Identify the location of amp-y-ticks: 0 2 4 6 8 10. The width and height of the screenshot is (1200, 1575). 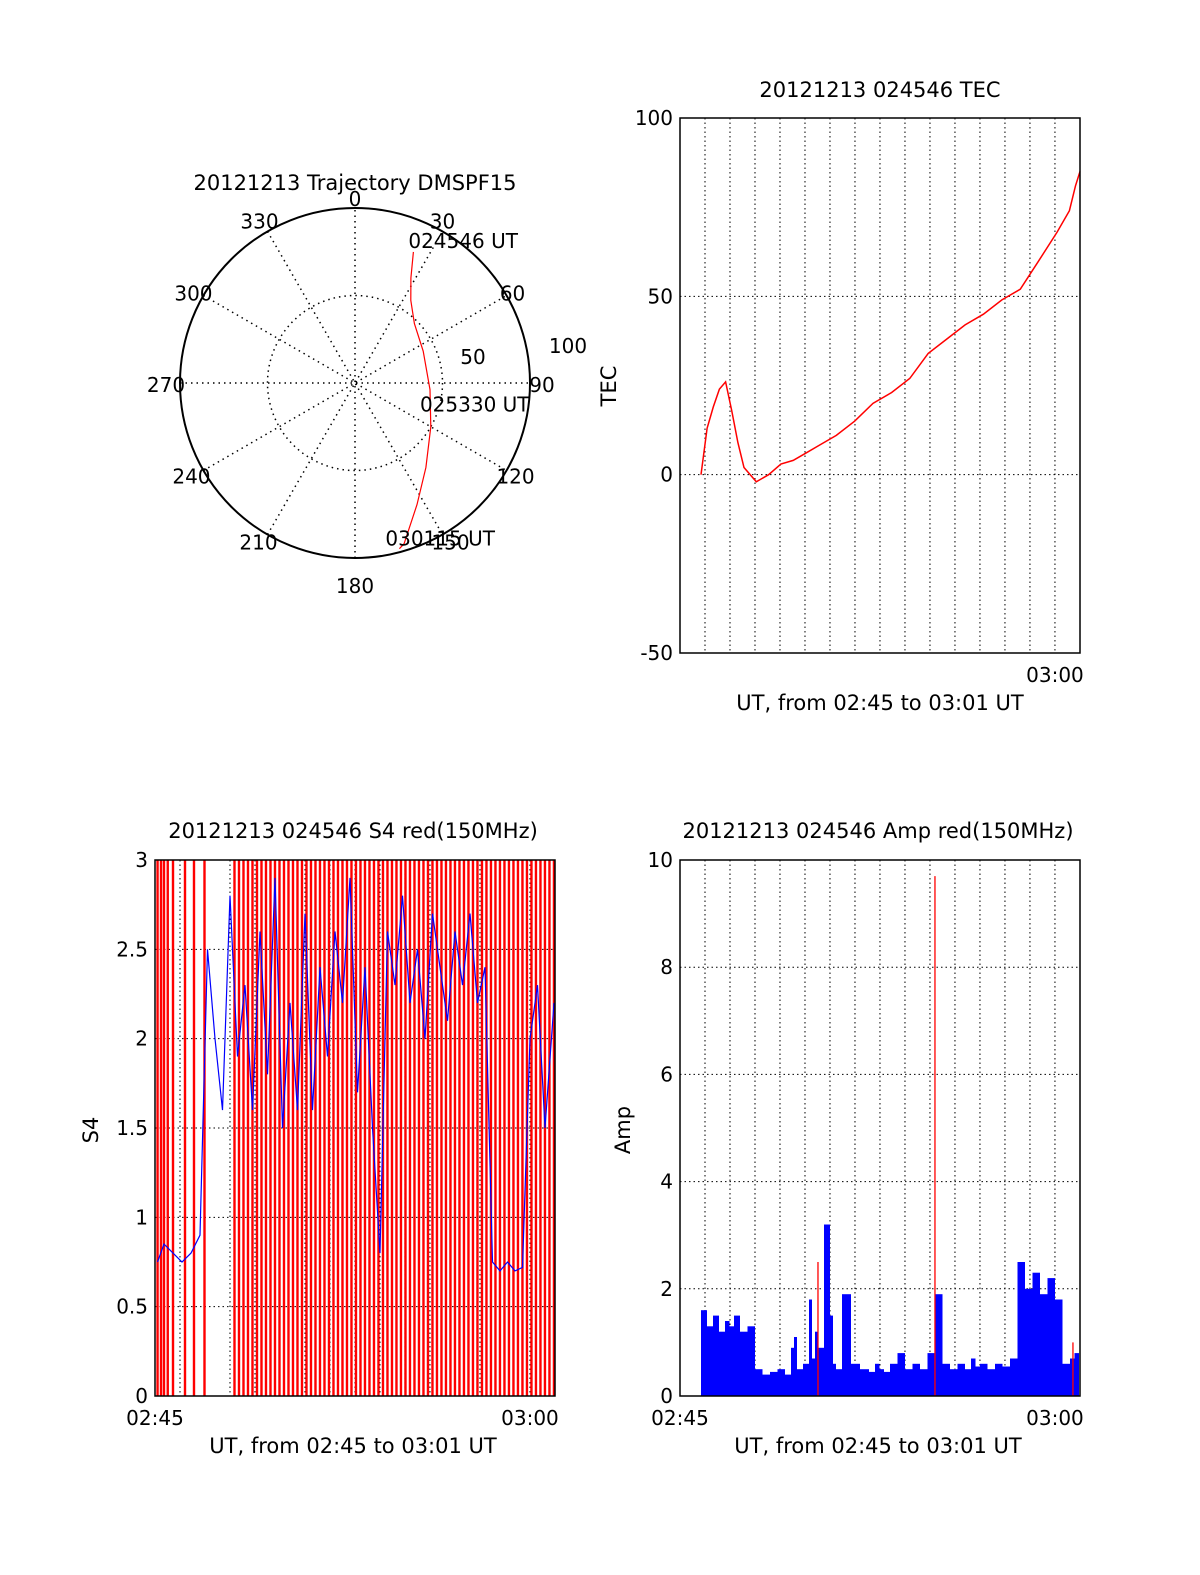
(660, 1128).